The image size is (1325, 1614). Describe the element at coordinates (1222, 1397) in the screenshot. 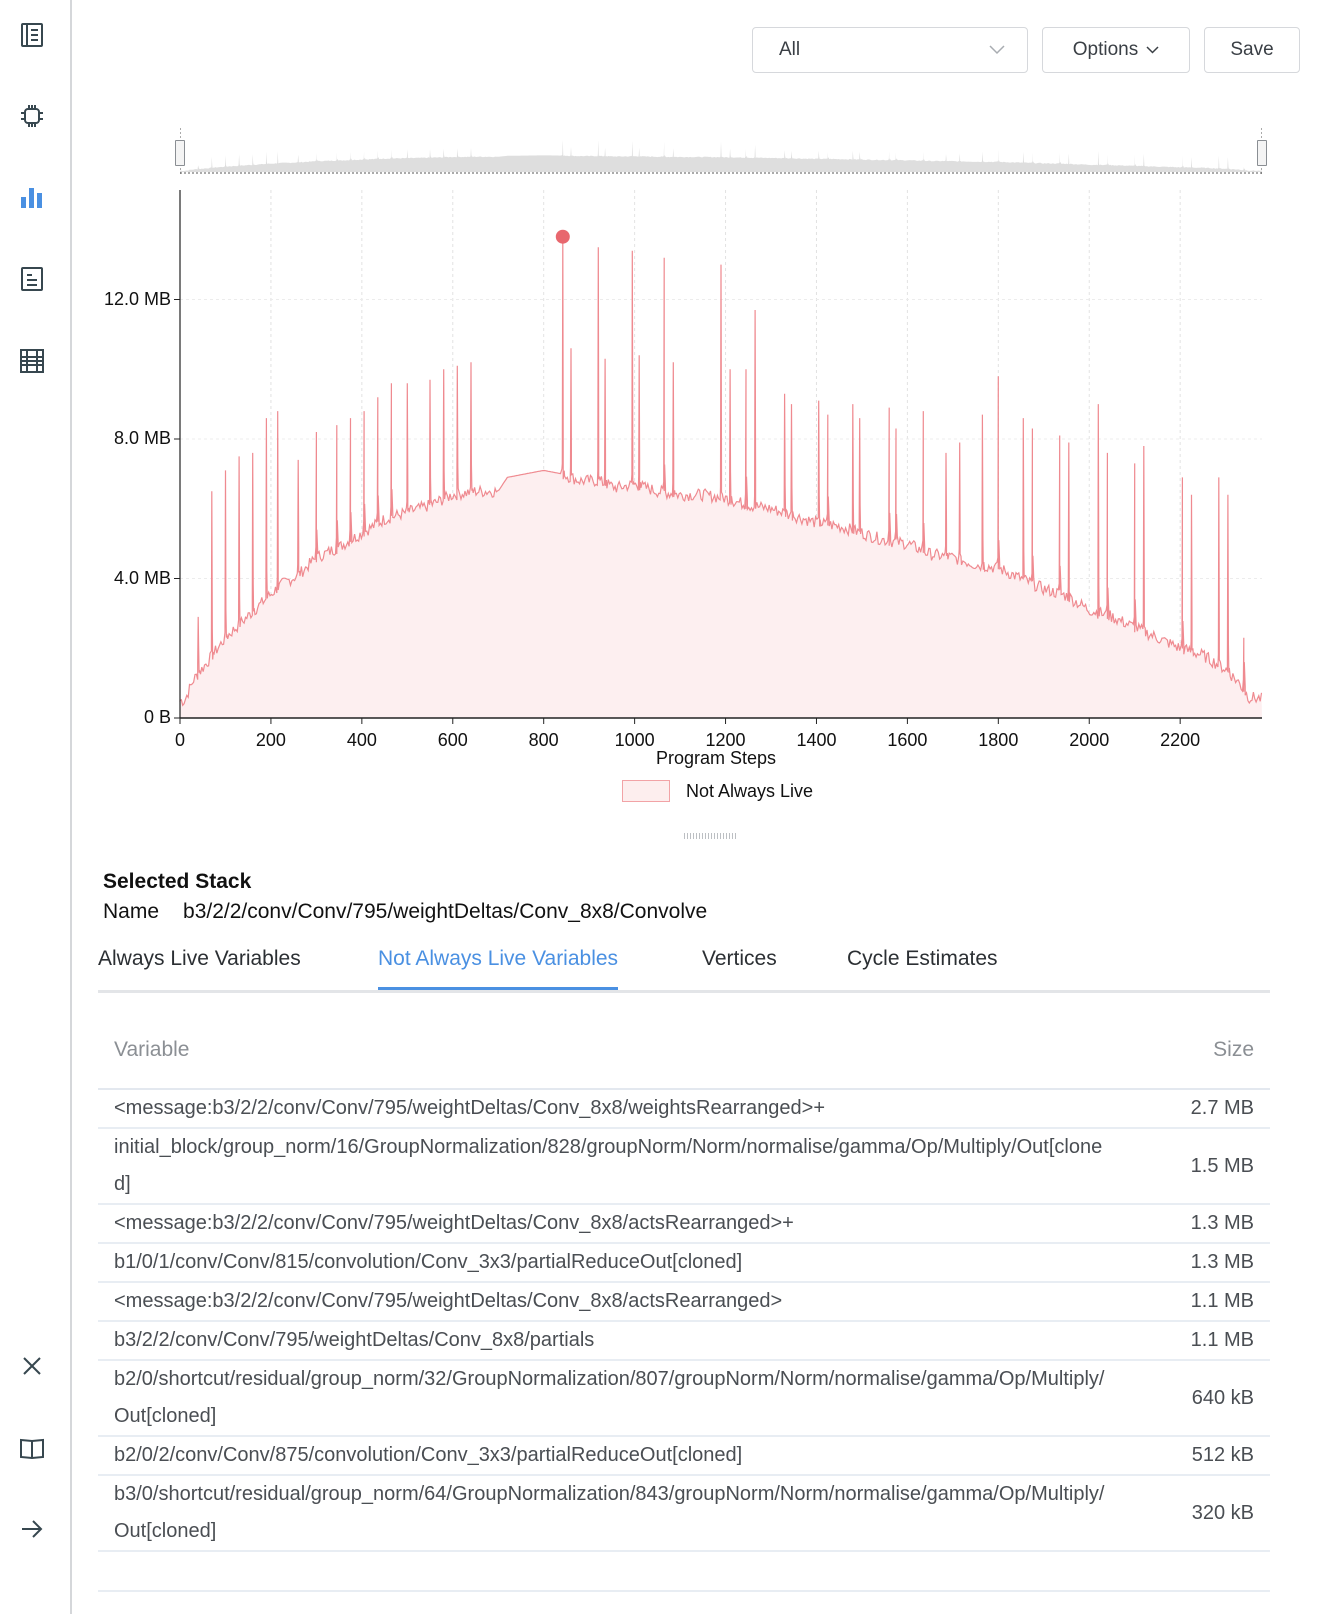

I see `variable-size: 640 kB` at that location.